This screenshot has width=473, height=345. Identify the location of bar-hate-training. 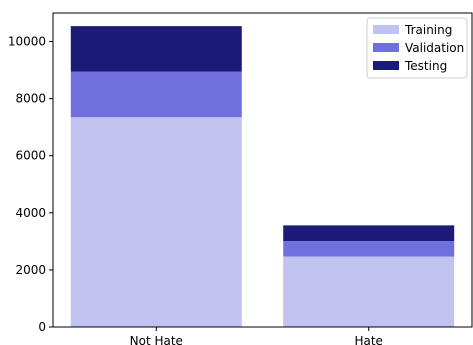
(369, 291).